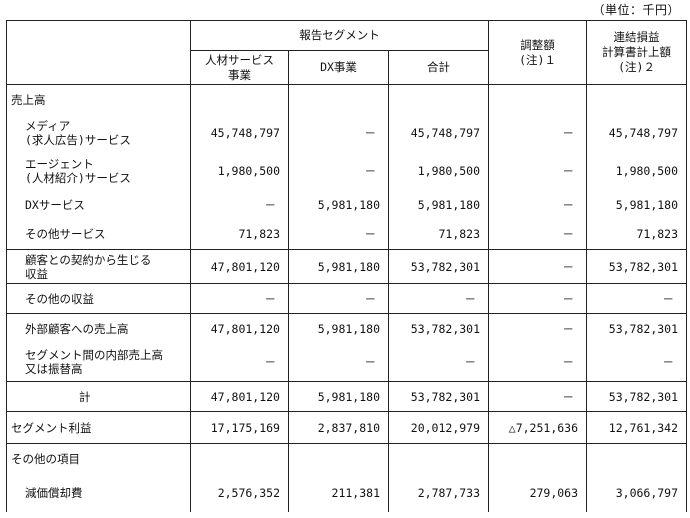  Describe the element at coordinates (98, 427) in the screenshot. I see `row-label: セグメント利益` at that location.